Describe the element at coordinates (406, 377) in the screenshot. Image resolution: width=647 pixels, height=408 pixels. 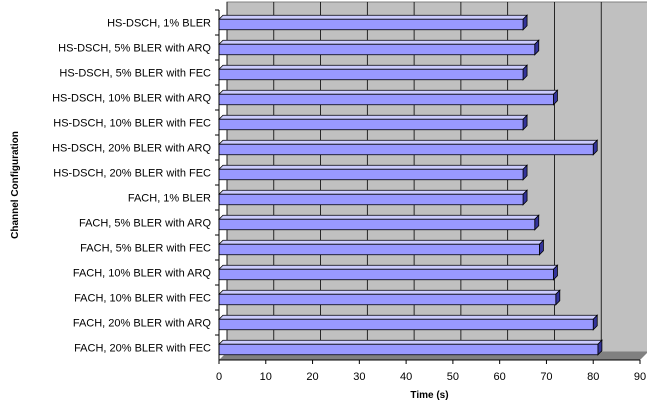
I see `x-tick-label: 40` at that location.